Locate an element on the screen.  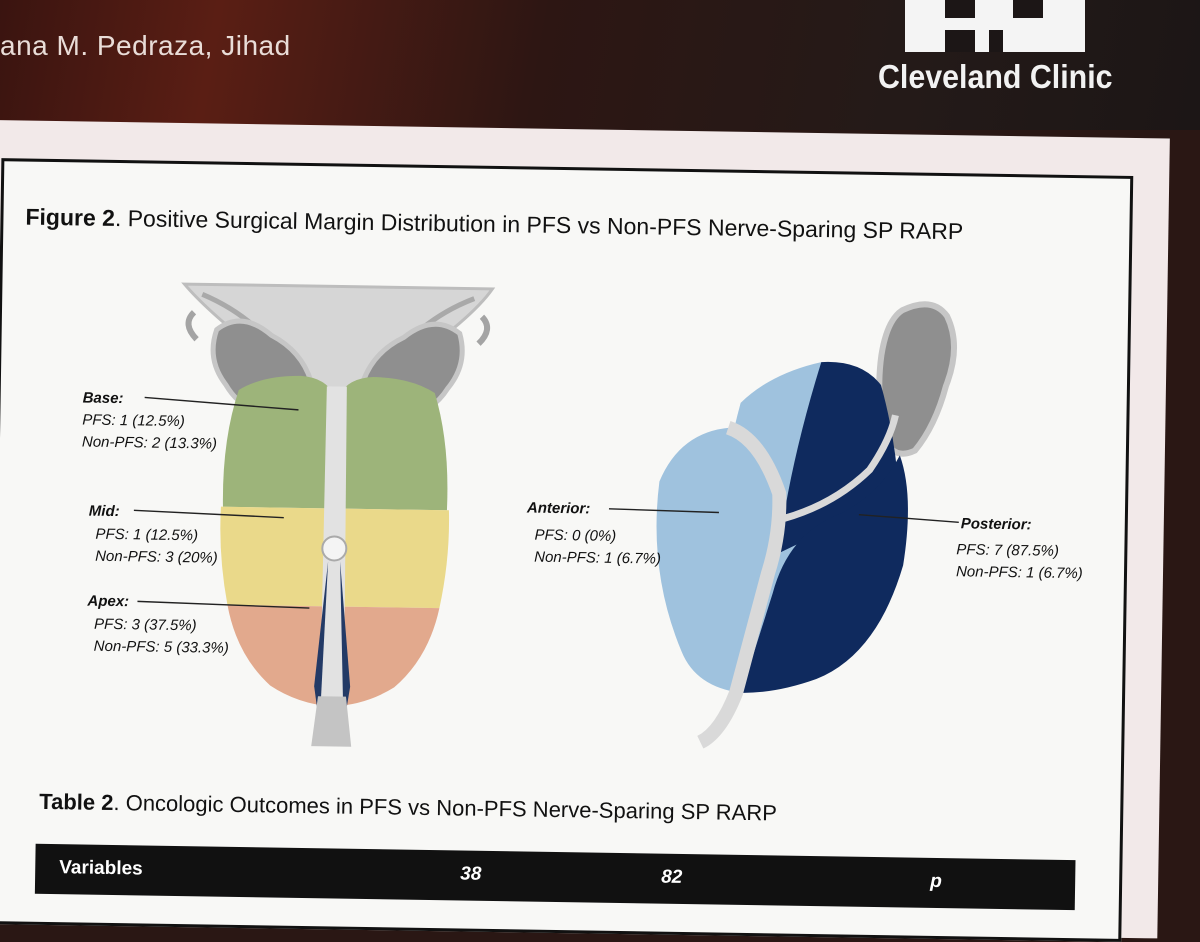
verumontanum is located at coordinates (334, 548).